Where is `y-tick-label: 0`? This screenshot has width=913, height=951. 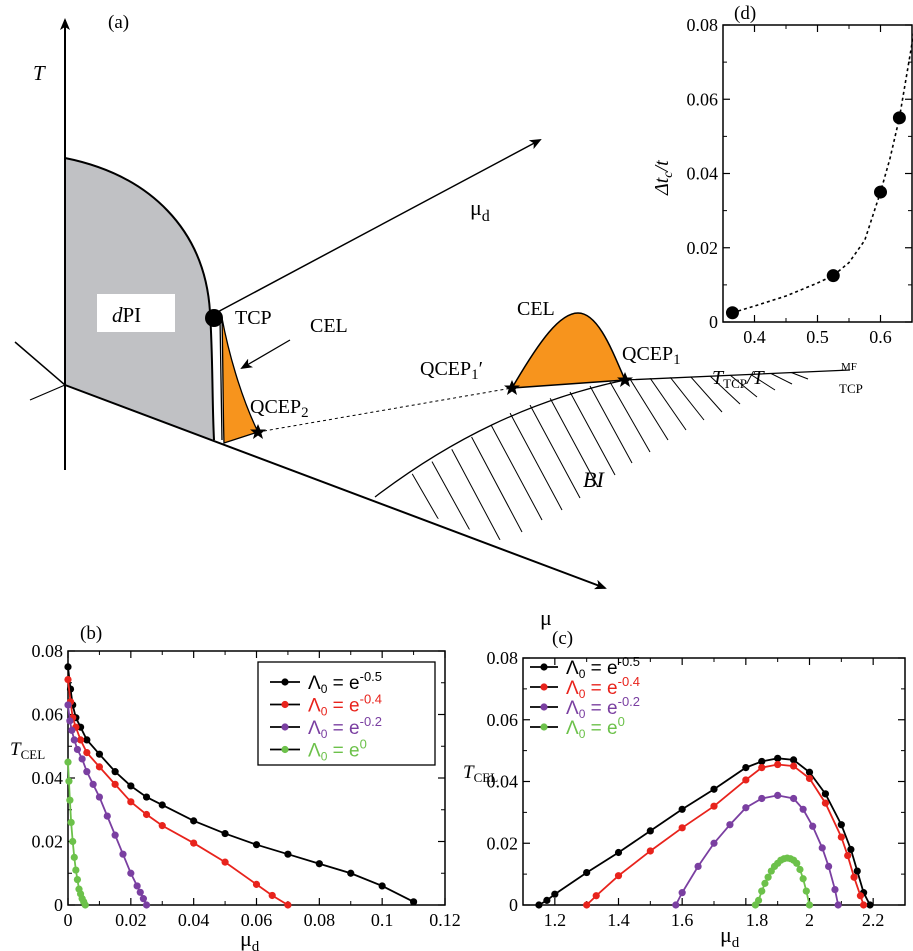 y-tick-label: 0 is located at coordinates (713, 322).